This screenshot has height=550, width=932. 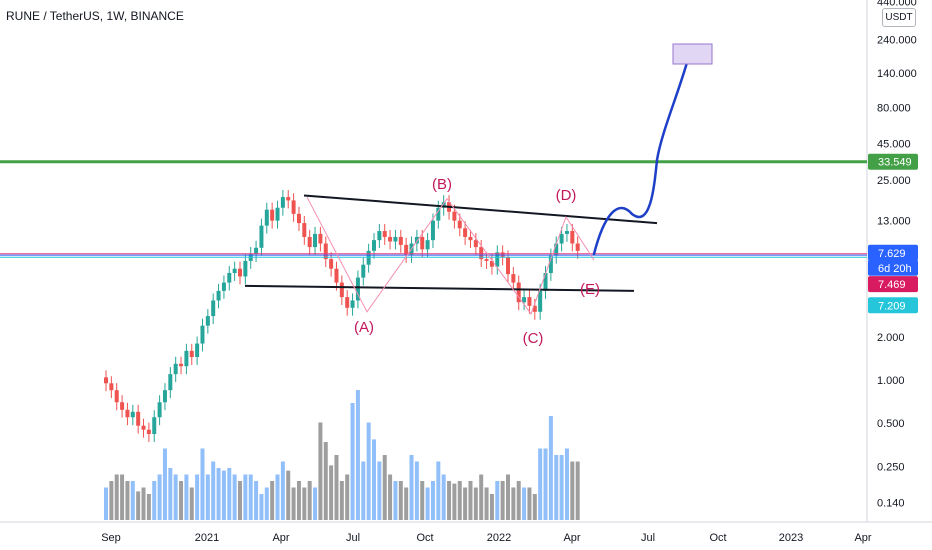 I want to click on time-axis: Sep 2021 Apr Jul Oct 2022 Apr Jul Oct 2023 Apr, so click(x=486, y=538).